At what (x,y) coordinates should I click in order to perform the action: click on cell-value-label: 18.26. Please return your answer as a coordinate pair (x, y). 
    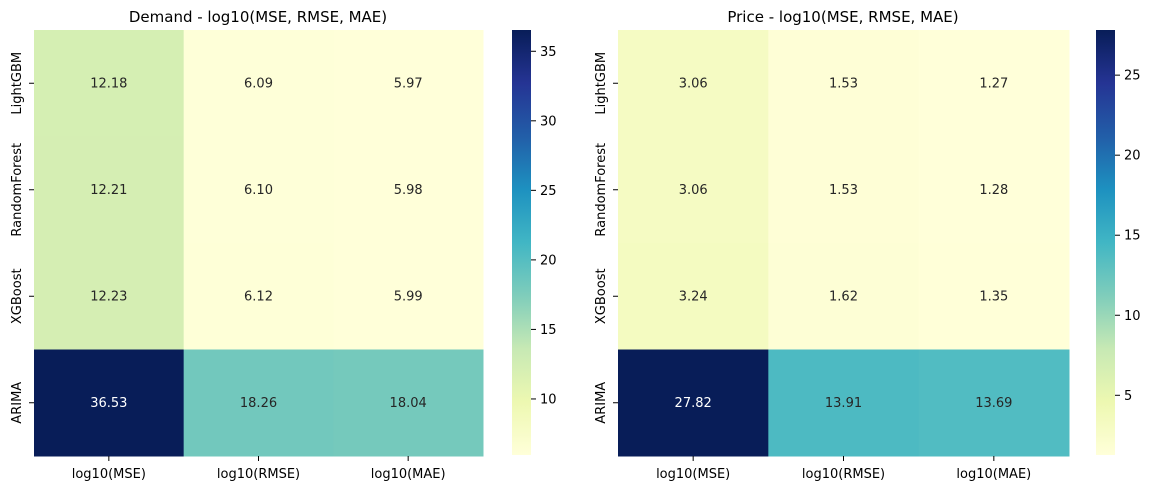
    Looking at the image, I should click on (258, 403).